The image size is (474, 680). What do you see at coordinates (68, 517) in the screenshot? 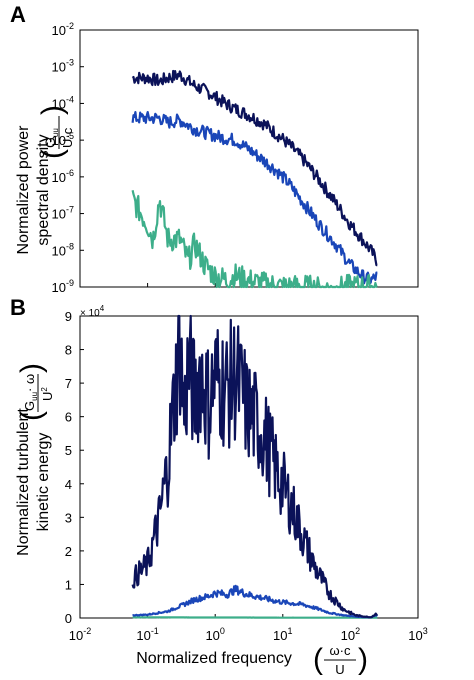
I see `panel-b-ytick-label: 3` at bounding box center [68, 517].